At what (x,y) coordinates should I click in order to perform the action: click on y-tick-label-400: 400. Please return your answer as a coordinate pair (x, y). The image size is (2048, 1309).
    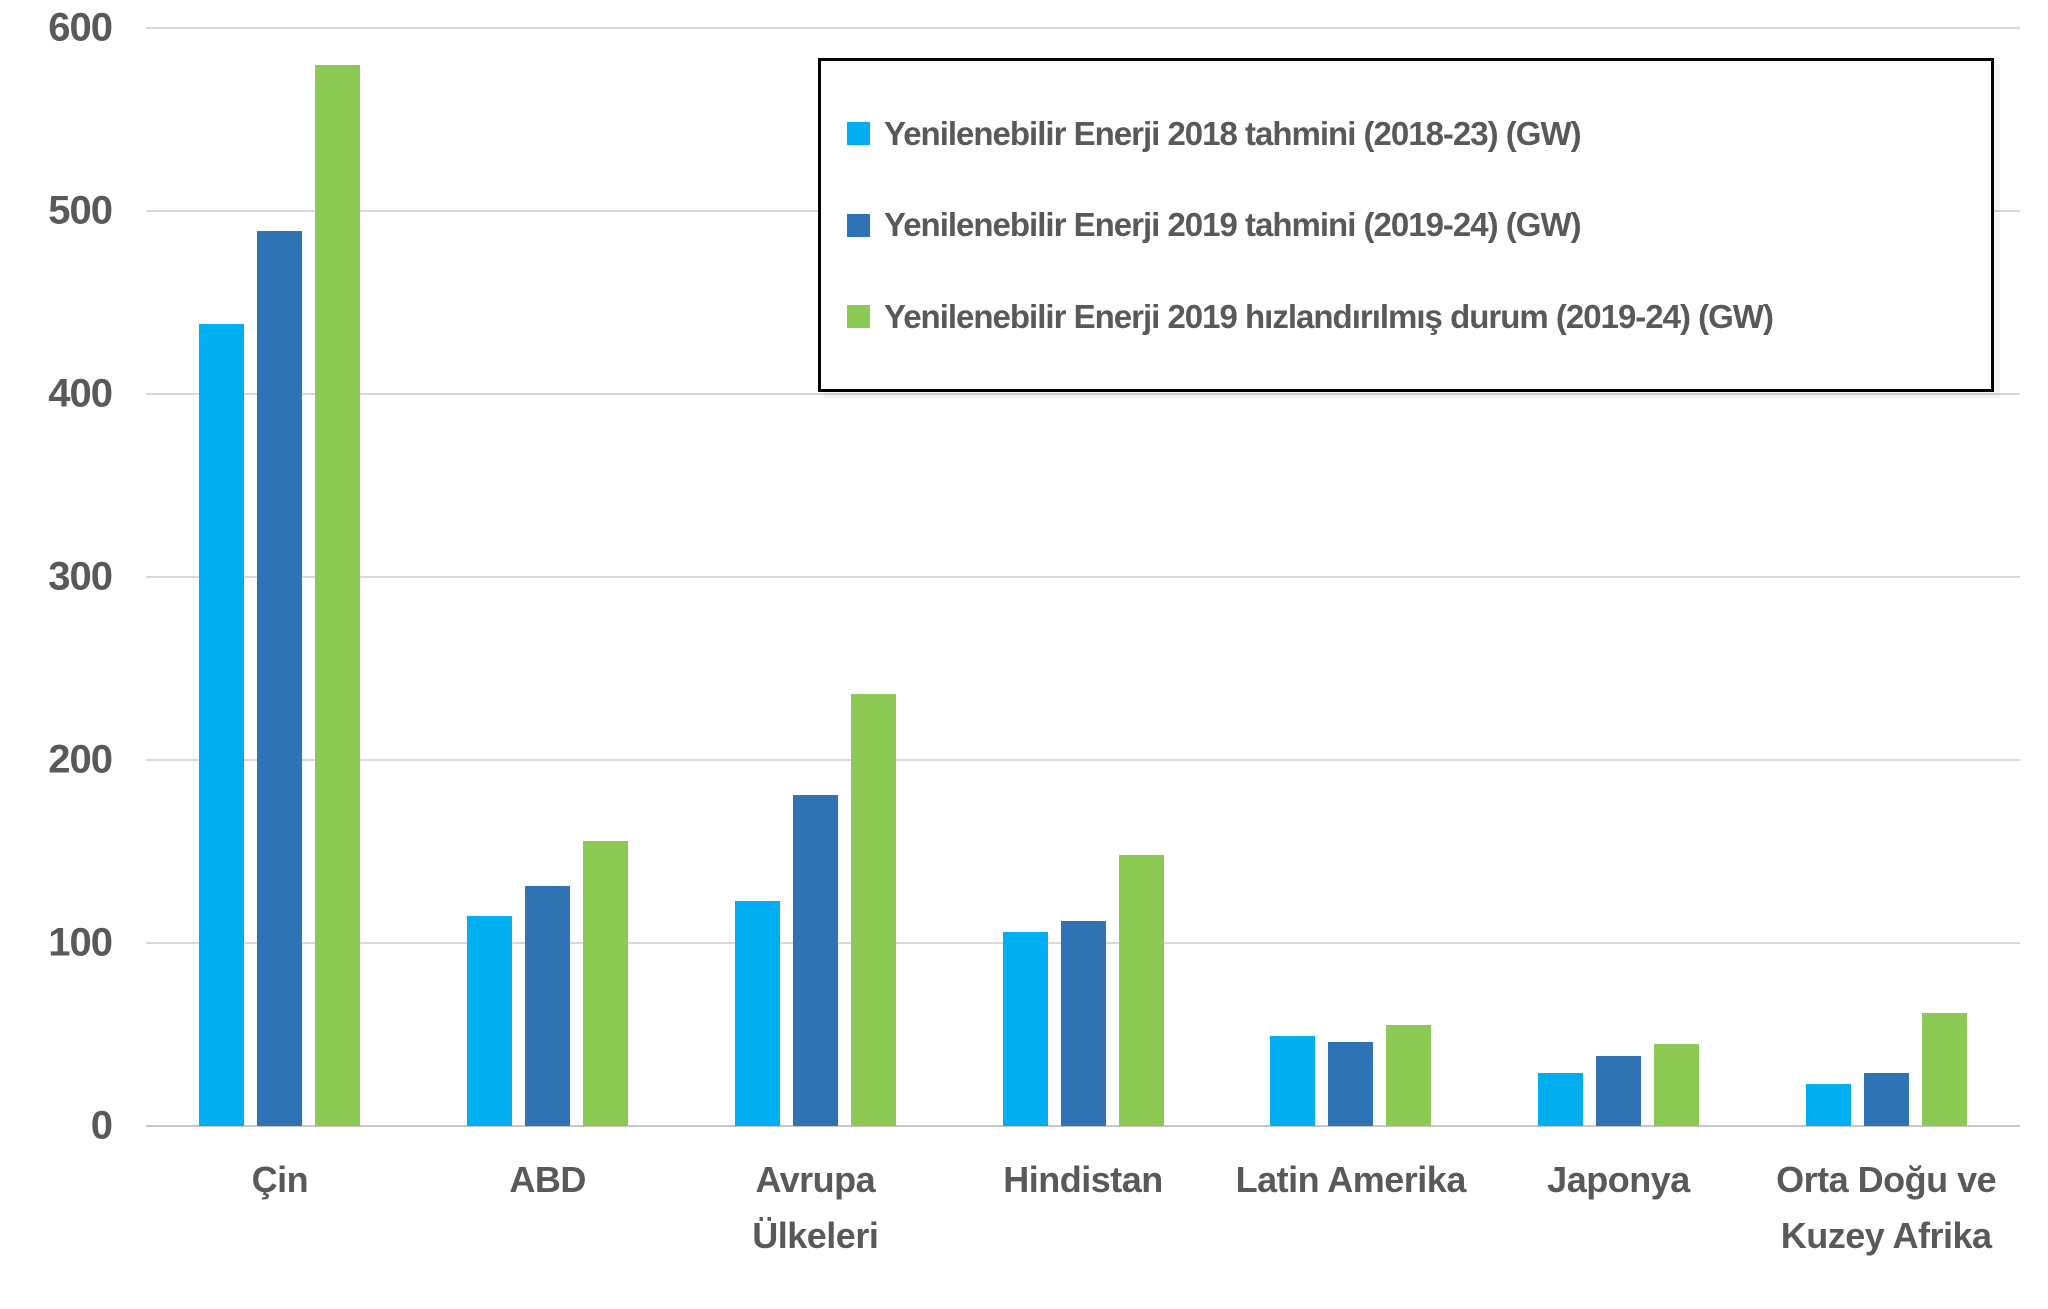
    Looking at the image, I should click on (80, 393).